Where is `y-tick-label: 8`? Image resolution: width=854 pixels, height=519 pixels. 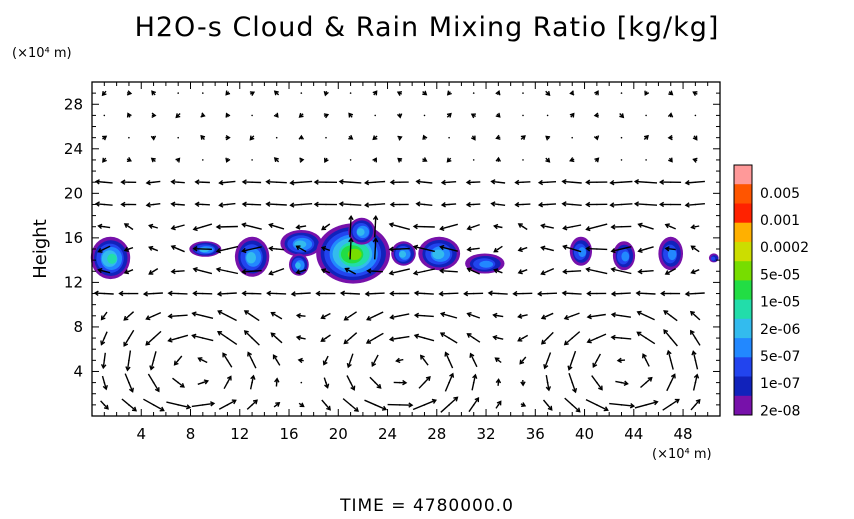 y-tick-label: 8 is located at coordinates (78, 327).